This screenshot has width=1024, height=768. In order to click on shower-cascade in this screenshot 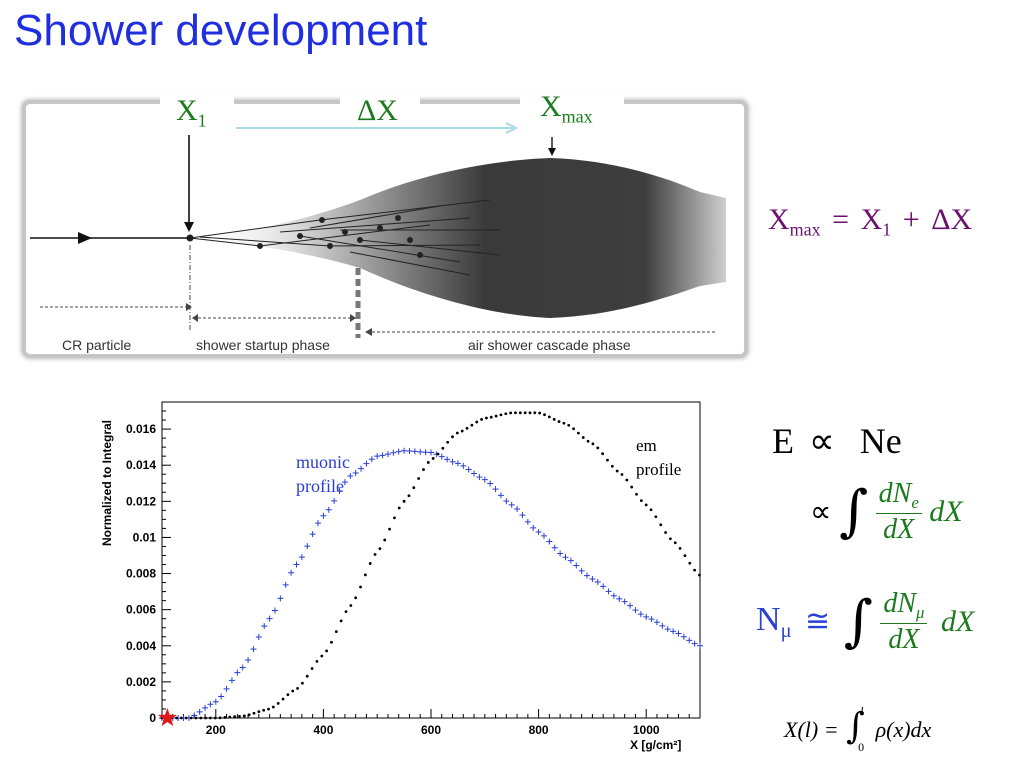, I will do `click(458, 238)`.